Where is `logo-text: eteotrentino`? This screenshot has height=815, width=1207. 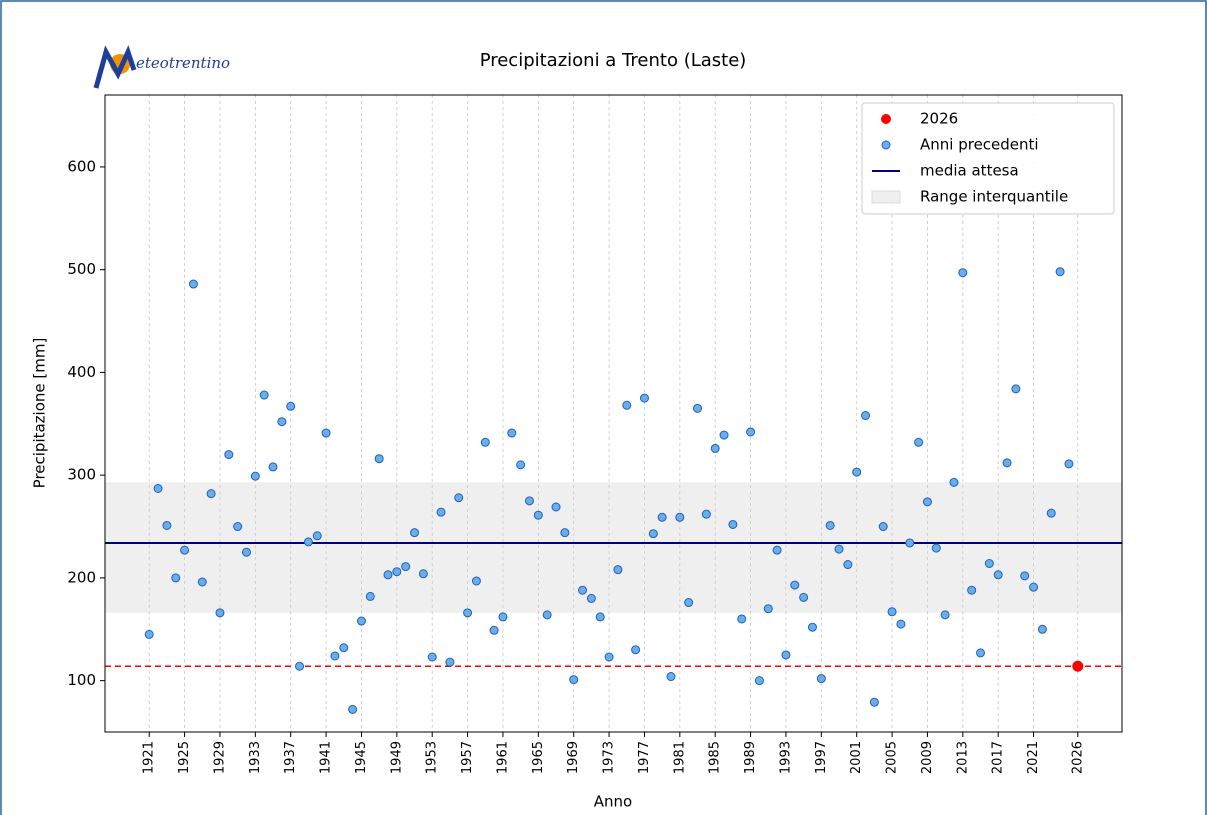
logo-text: eteotrentino is located at coordinates (183, 63).